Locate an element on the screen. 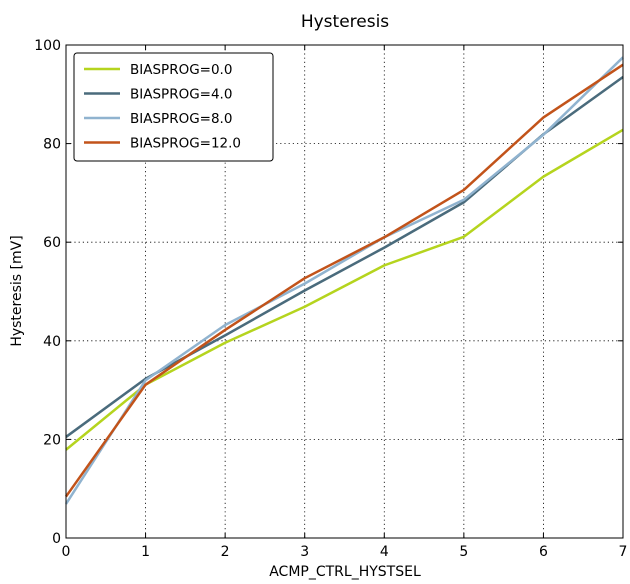 The image size is (630, 584). x-tick-label: 5 is located at coordinates (463, 552).